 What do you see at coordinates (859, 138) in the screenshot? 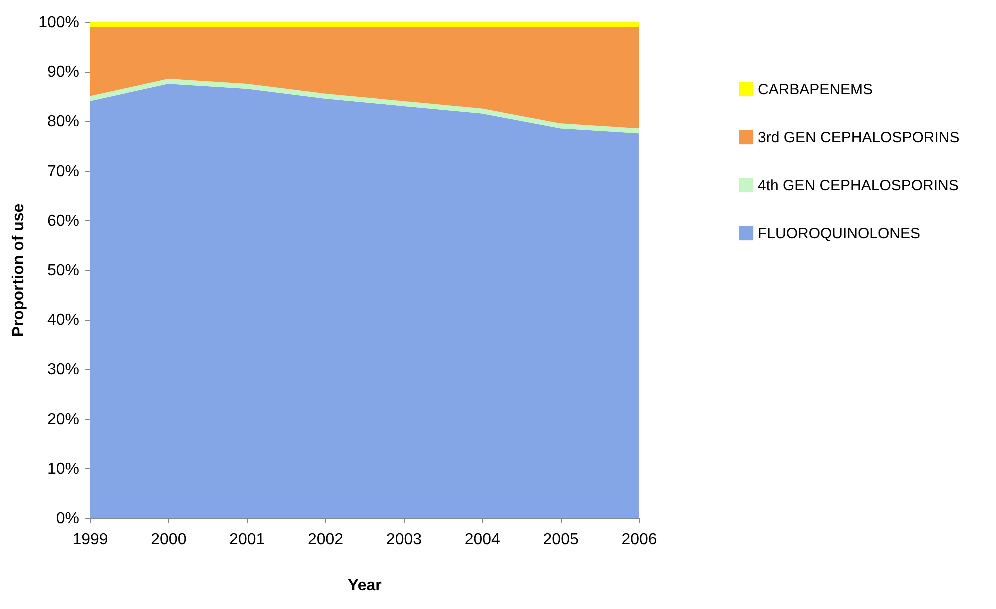
I see `legend-label: 3rd GEN CEPHALOSPORINS` at bounding box center [859, 138].